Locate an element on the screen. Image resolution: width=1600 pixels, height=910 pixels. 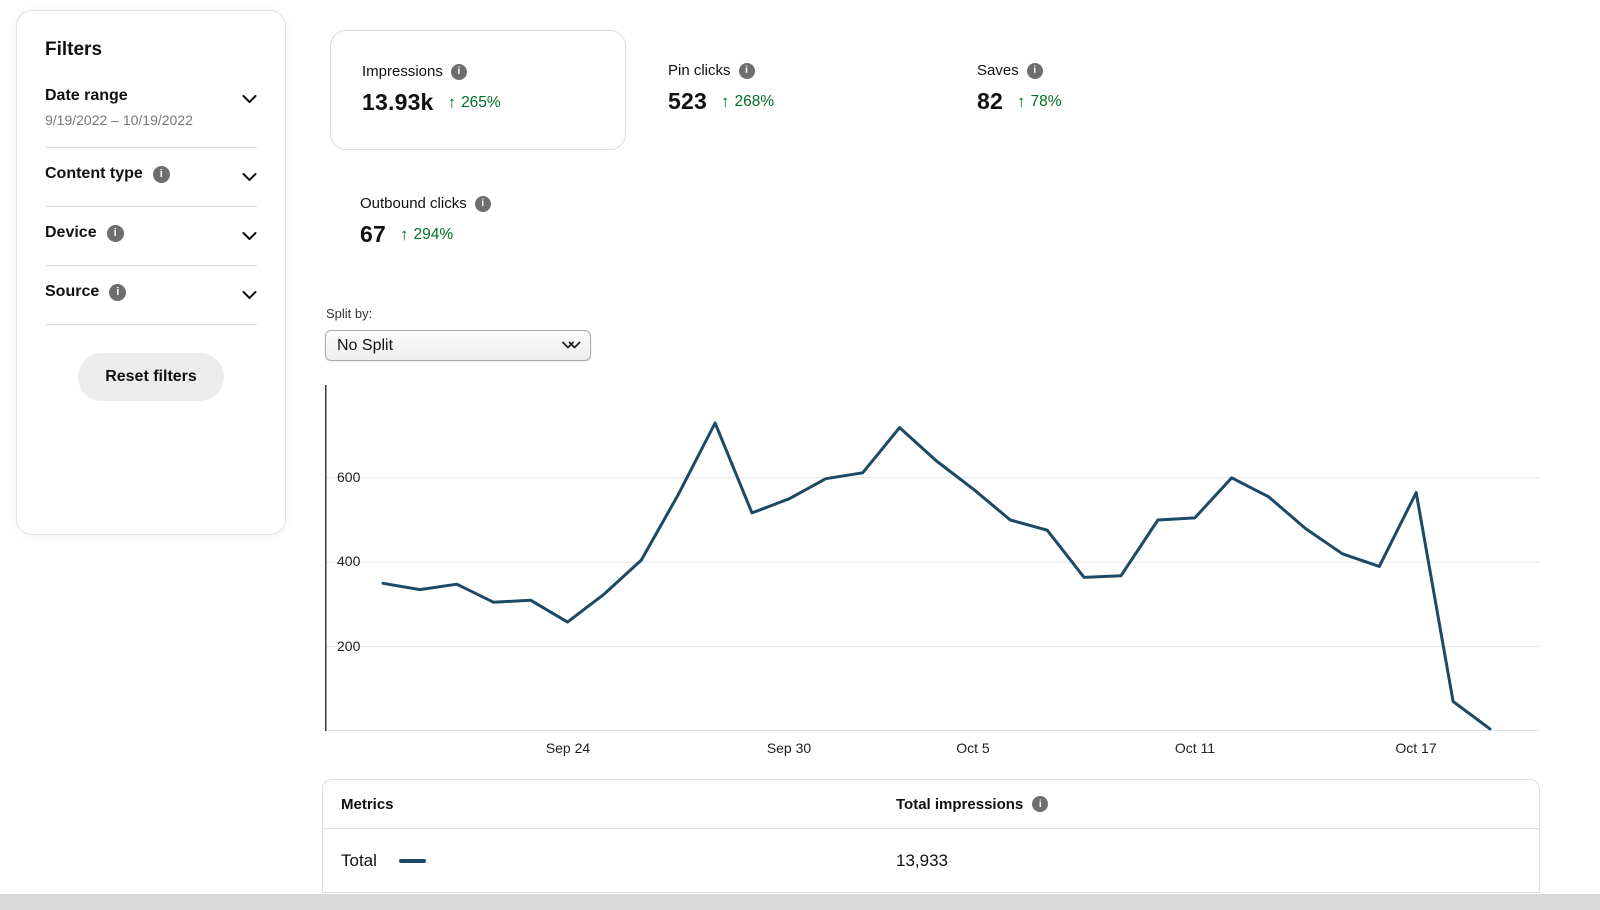
total-impressions-value: 13,933 is located at coordinates (922, 860).